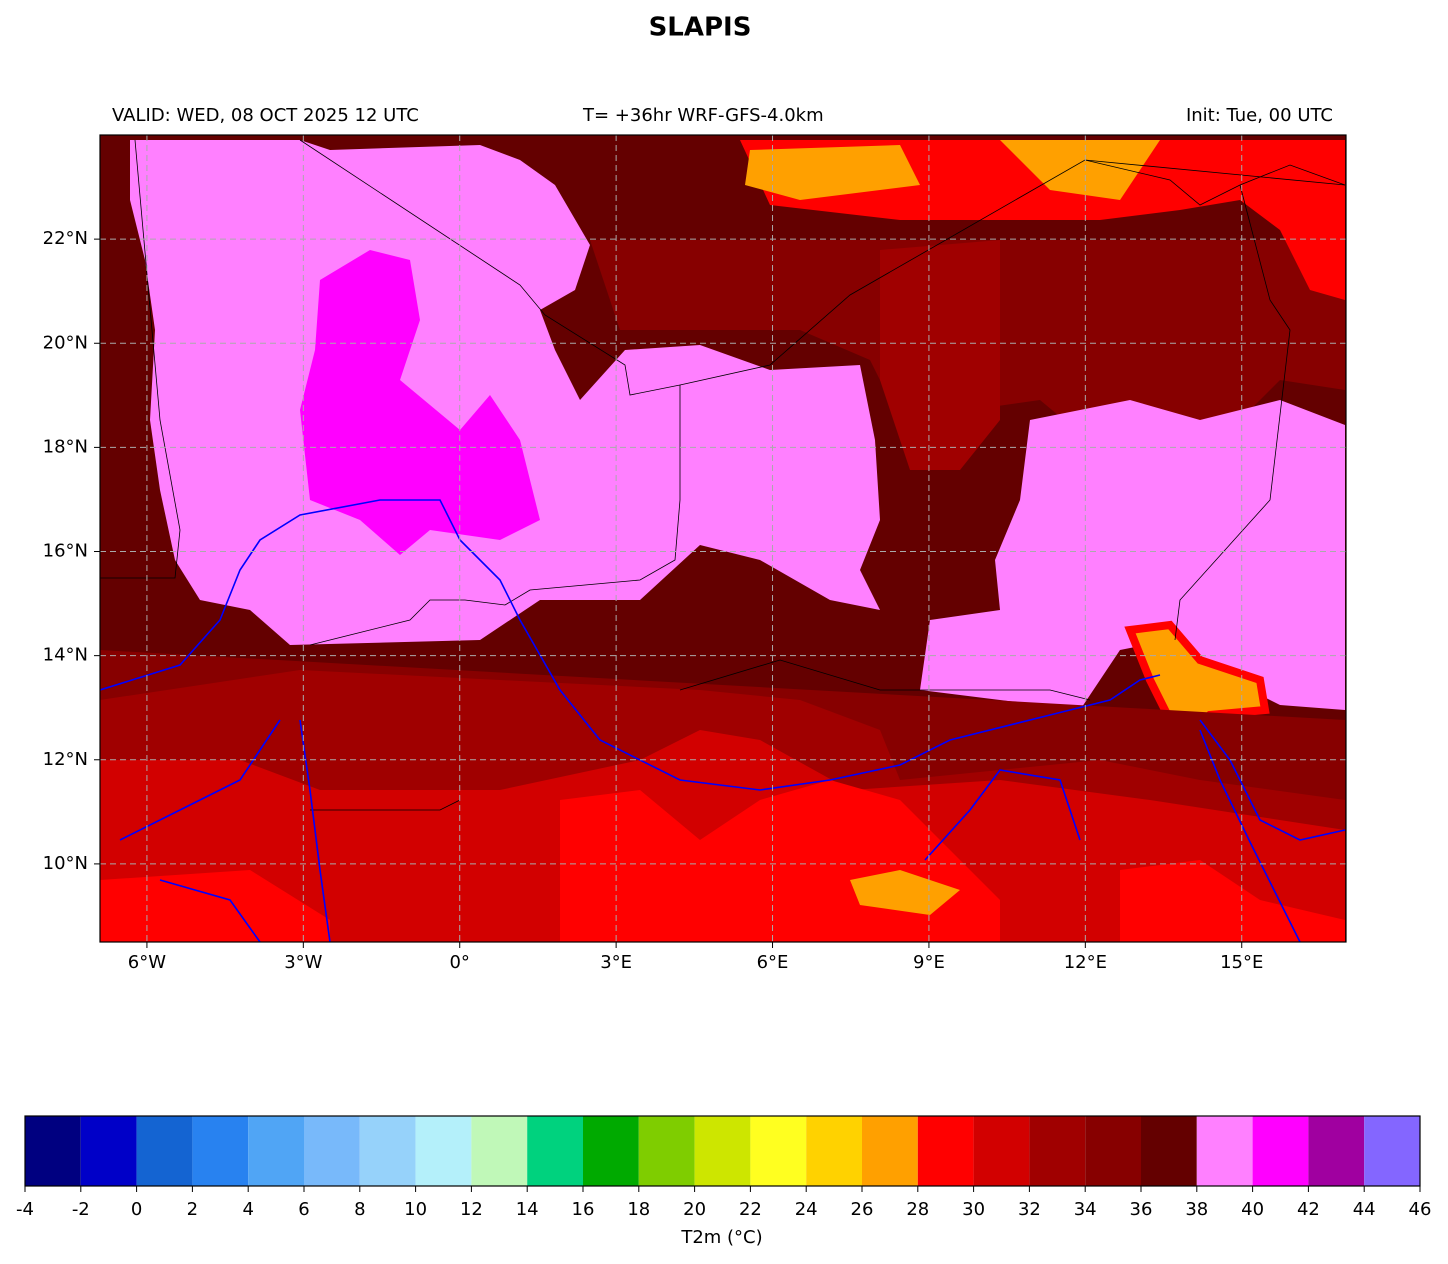 This screenshot has width=1448, height=1264. Describe the element at coordinates (65, 238) in the screenshot. I see `y-tick-label: 22°N` at that location.